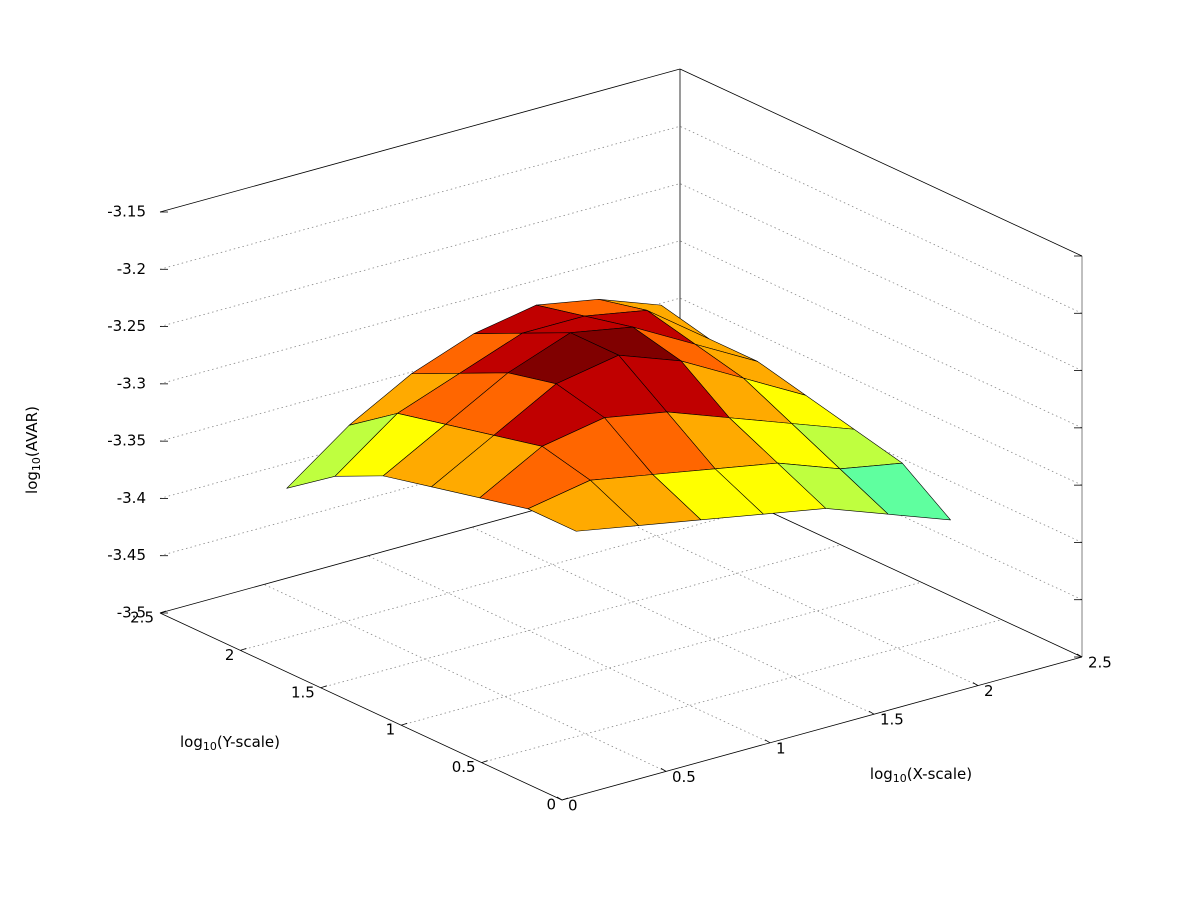 This screenshot has width=1200, height=900. I want to click on xlabel-label-part: (X-scale), so click(939, 774).